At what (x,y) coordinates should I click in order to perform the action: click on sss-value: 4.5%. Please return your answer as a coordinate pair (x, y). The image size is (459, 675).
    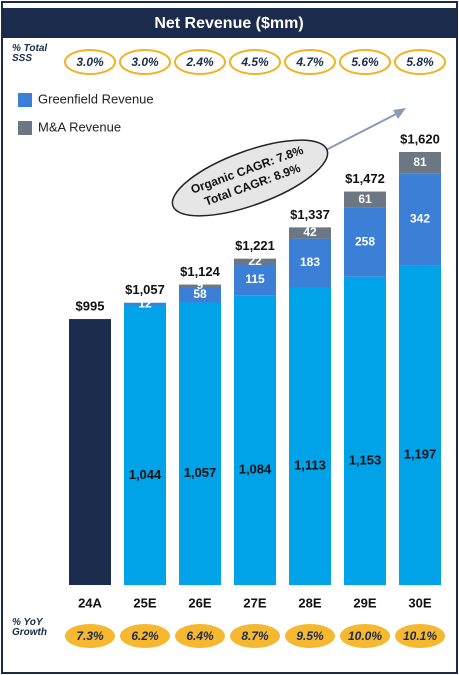
    Looking at the image, I should click on (254, 62).